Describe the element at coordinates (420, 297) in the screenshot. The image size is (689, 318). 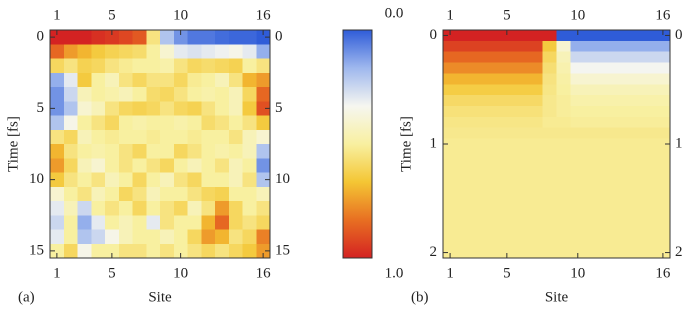
I see `panel-label: (b)` at that location.